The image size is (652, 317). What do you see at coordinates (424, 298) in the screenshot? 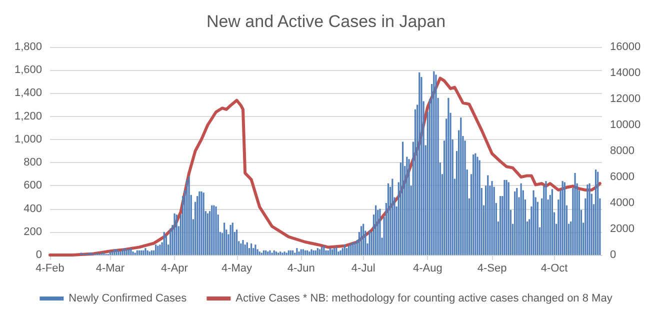
I see `legend-label: Active Cases * NB: methodology for counting active cases changed on 8 May` at bounding box center [424, 298].